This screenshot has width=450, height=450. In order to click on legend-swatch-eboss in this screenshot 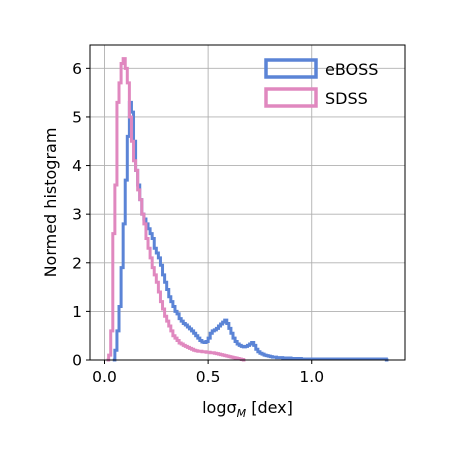, I will do `click(291, 68)`.